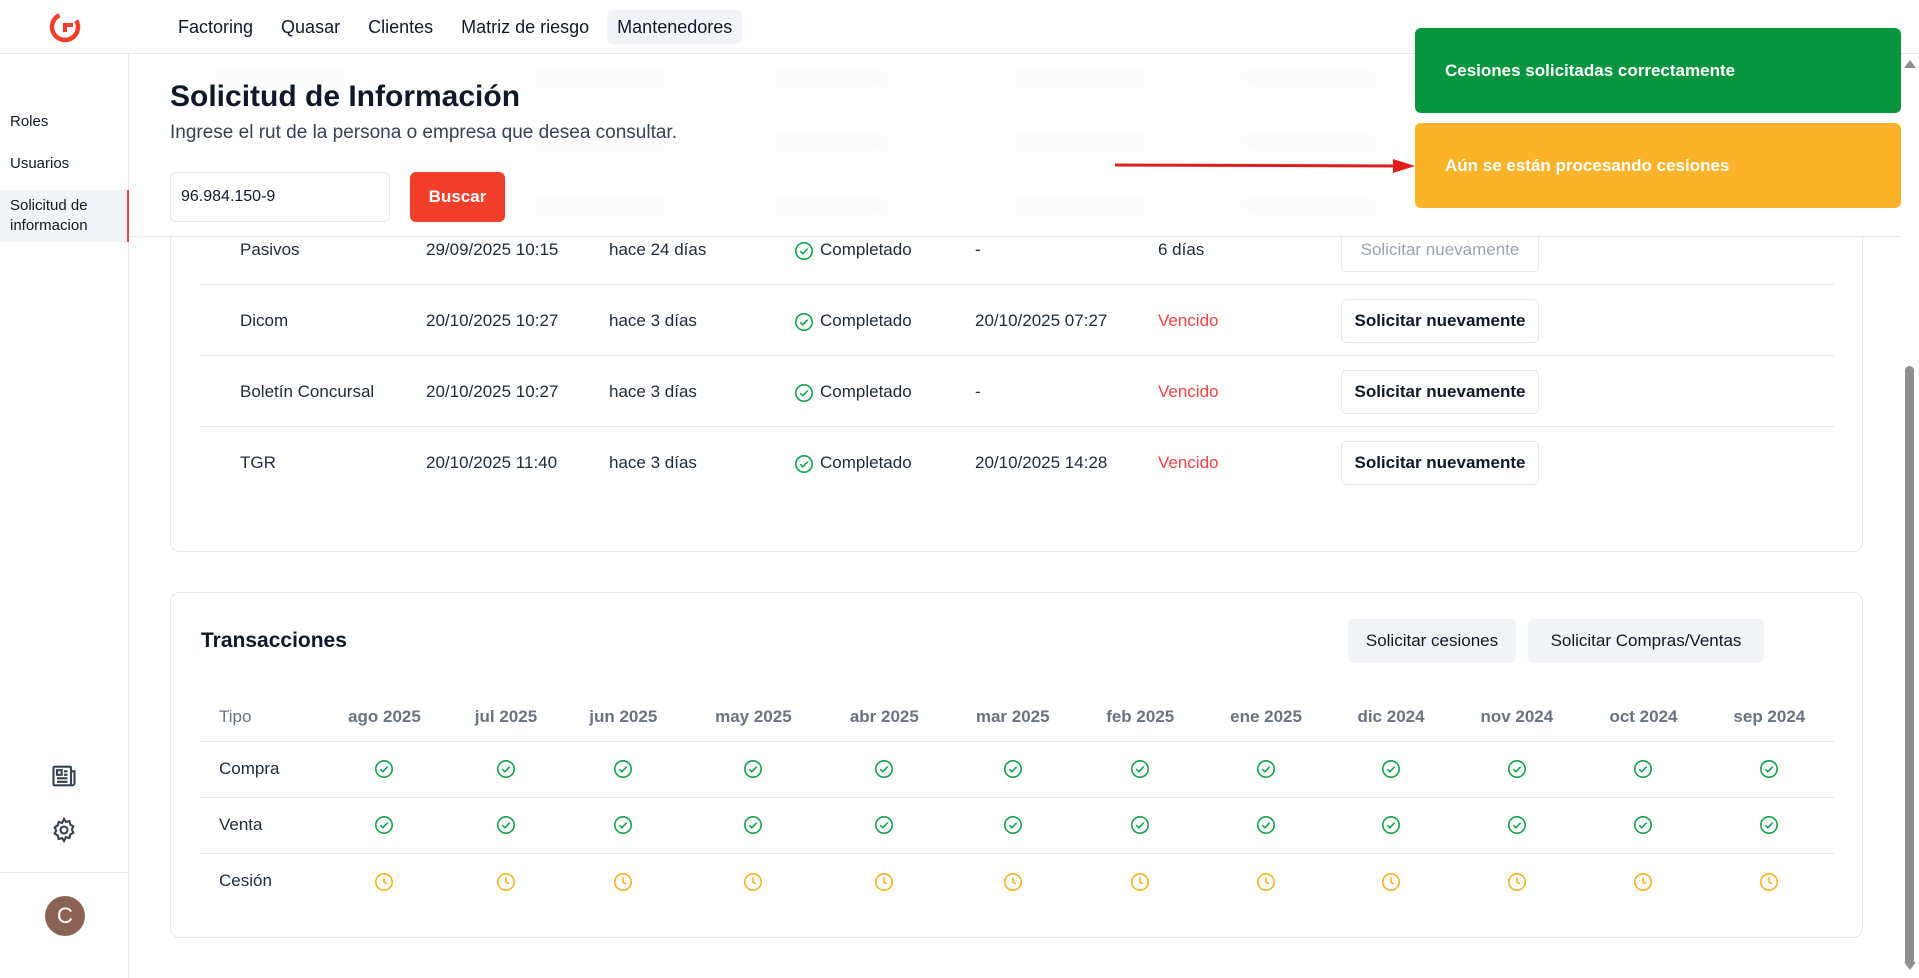 This screenshot has height=978, width=1919. What do you see at coordinates (658, 249) in the screenshot?
I see `source-ago: hace 24 días` at bounding box center [658, 249].